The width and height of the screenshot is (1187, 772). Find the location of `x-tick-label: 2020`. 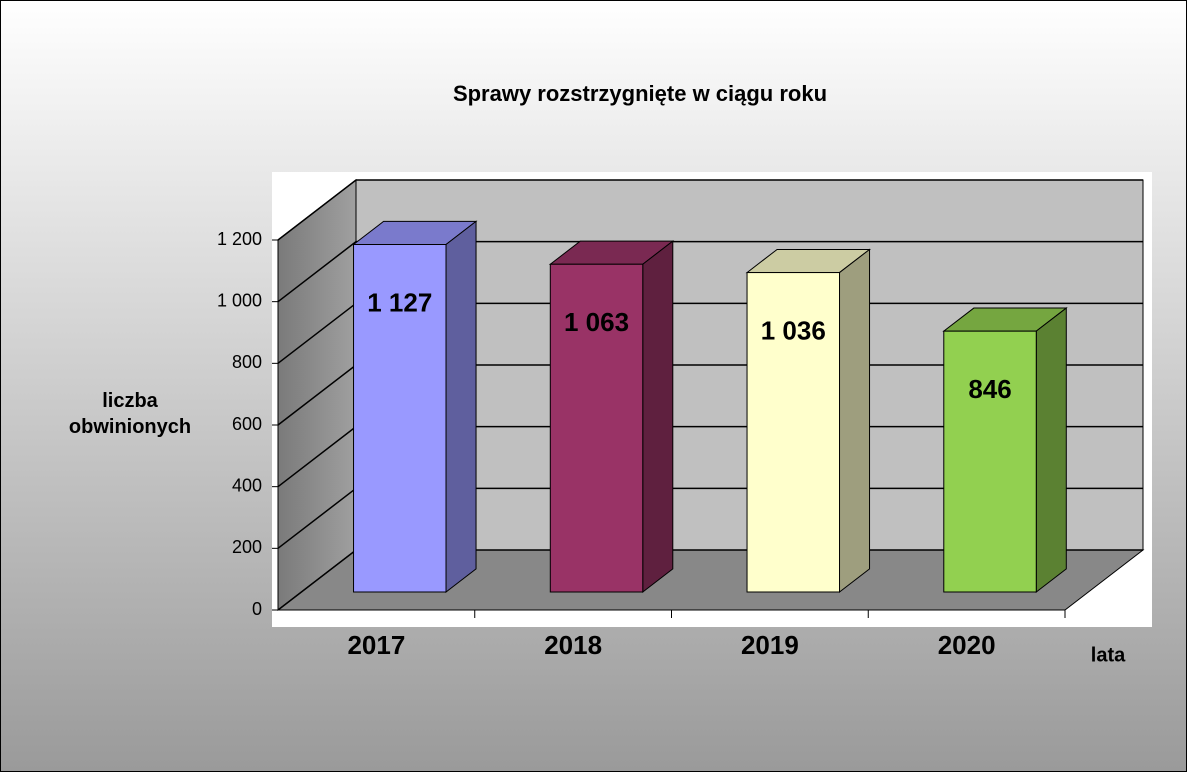

x-tick-label: 2020 is located at coordinates (967, 645).